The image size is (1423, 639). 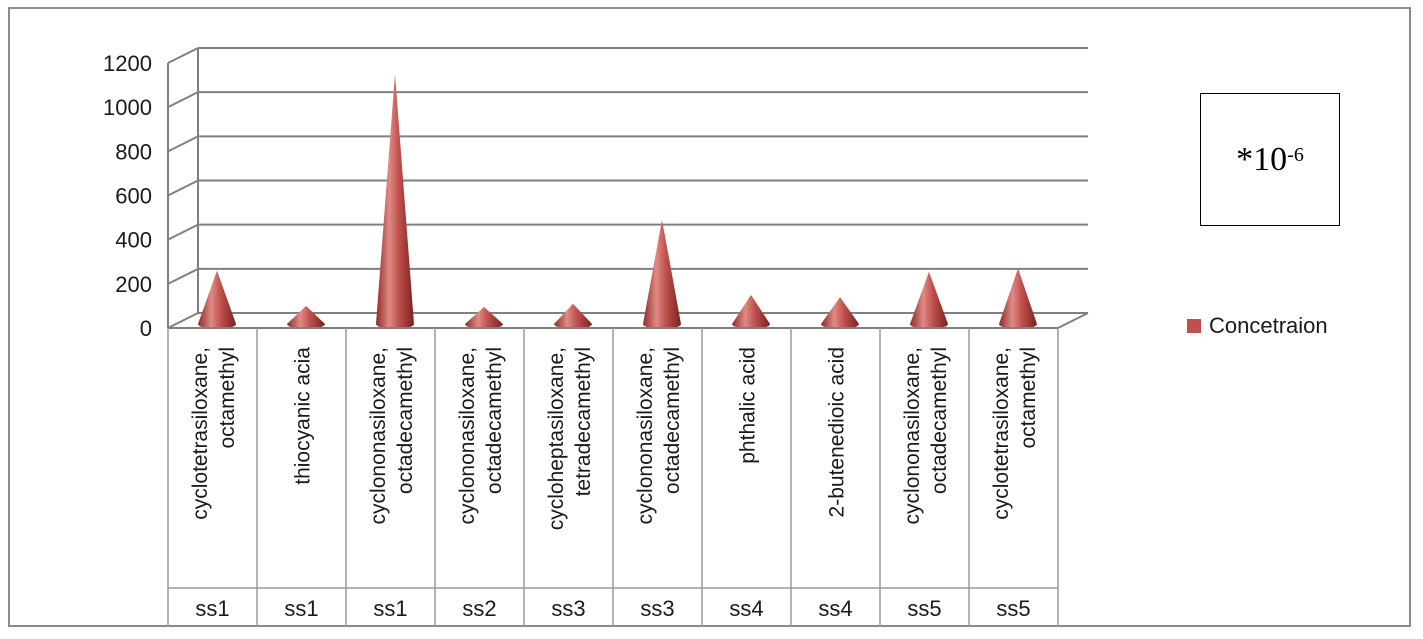 What do you see at coordinates (133, 284) in the screenshot?
I see `y-tick-label: 200` at bounding box center [133, 284].